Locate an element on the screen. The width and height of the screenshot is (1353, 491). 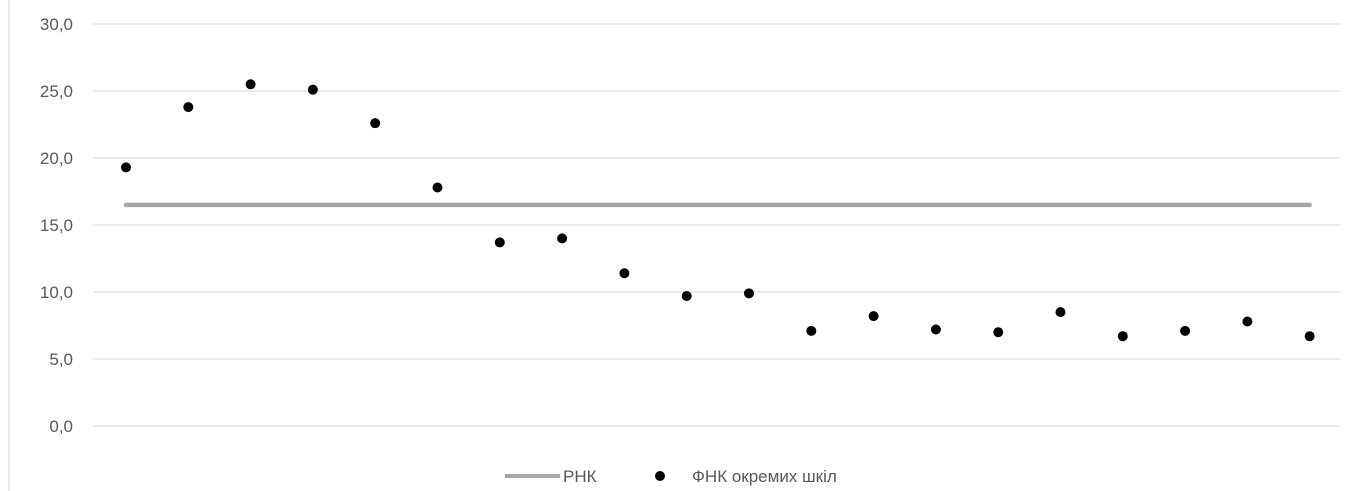
y-tick-label: 30,0 is located at coordinates (56, 24).